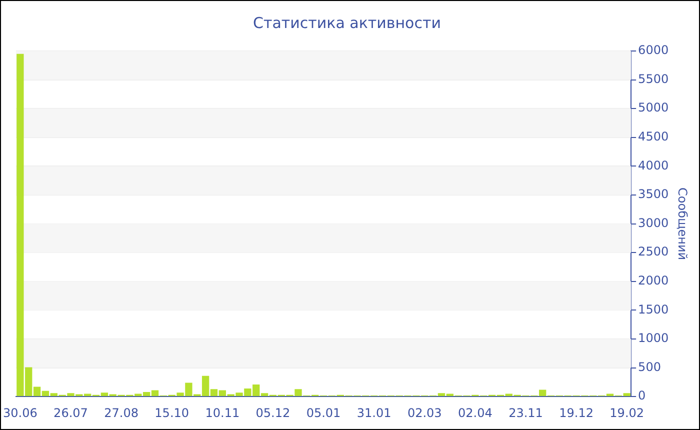 Image resolution: width=700 pixels, height=430 pixels. What do you see at coordinates (374, 413) in the screenshot?
I see `x-tick-label: 31.01` at bounding box center [374, 413].